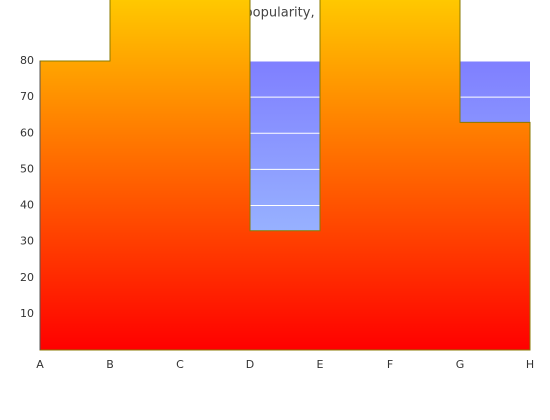  What do you see at coordinates (460, 364) in the screenshot?
I see `x-tick-label: G` at bounding box center [460, 364].